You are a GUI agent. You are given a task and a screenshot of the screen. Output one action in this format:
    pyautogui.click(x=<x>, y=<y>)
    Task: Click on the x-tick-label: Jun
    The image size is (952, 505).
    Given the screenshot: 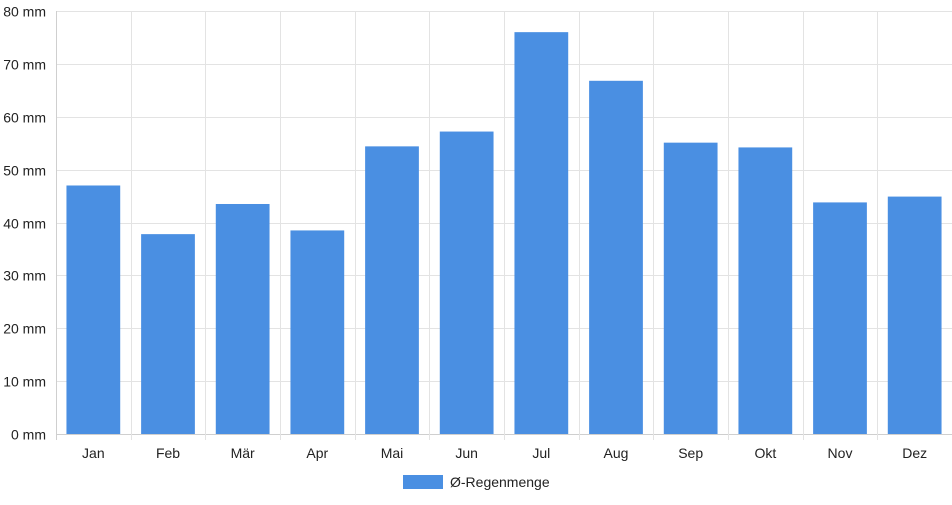 What is the action you would take?
    pyautogui.click(x=466, y=453)
    